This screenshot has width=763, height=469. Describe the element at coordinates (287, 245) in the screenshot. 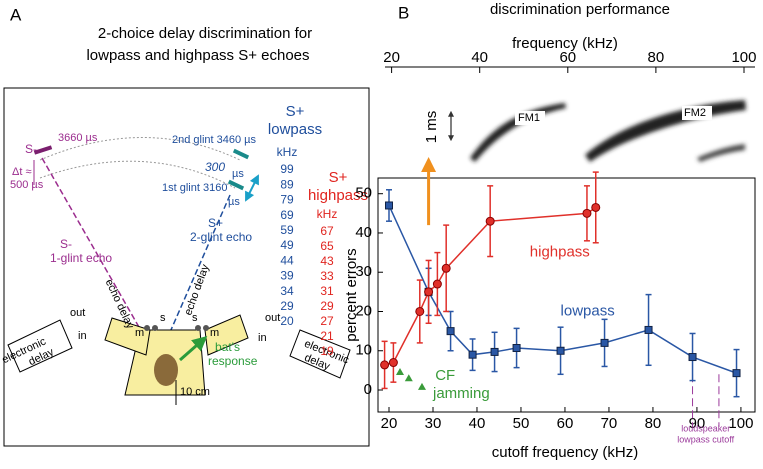

I see `lowpass-khz: 49` at that location.